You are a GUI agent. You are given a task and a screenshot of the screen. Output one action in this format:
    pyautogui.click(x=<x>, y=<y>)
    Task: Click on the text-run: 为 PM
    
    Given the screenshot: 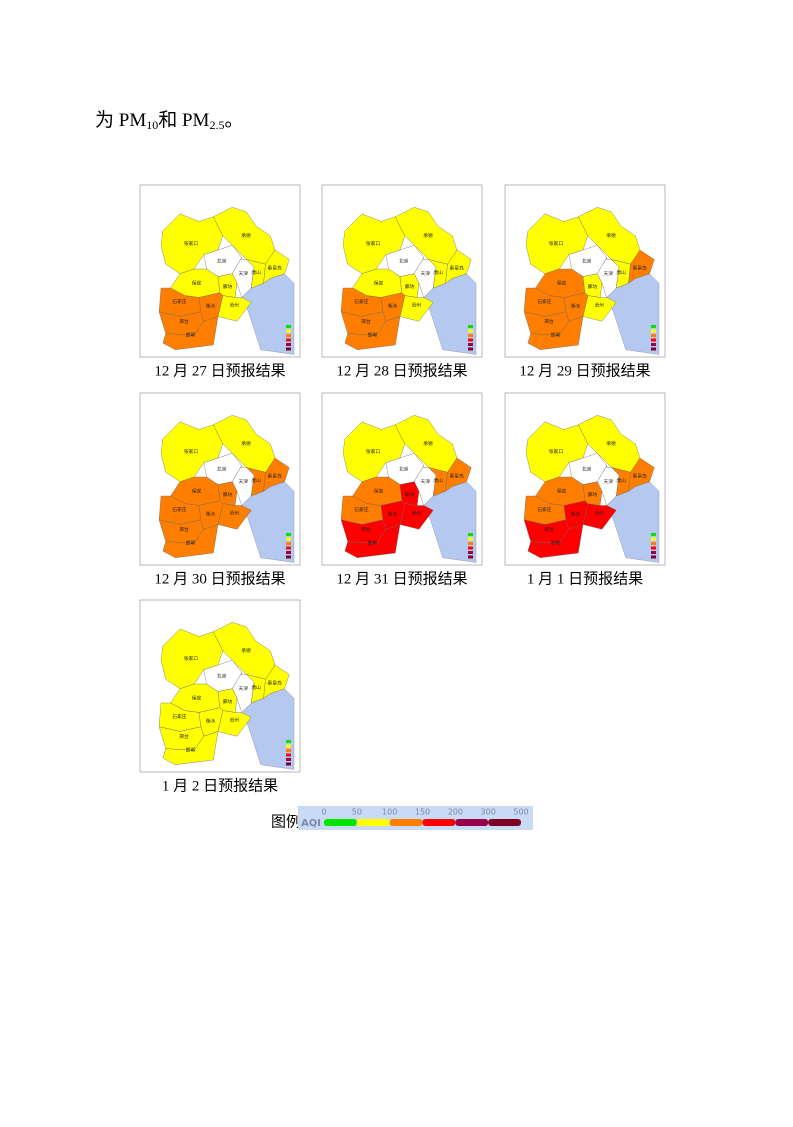 What is the action you would take?
    pyautogui.click(x=120, y=120)
    